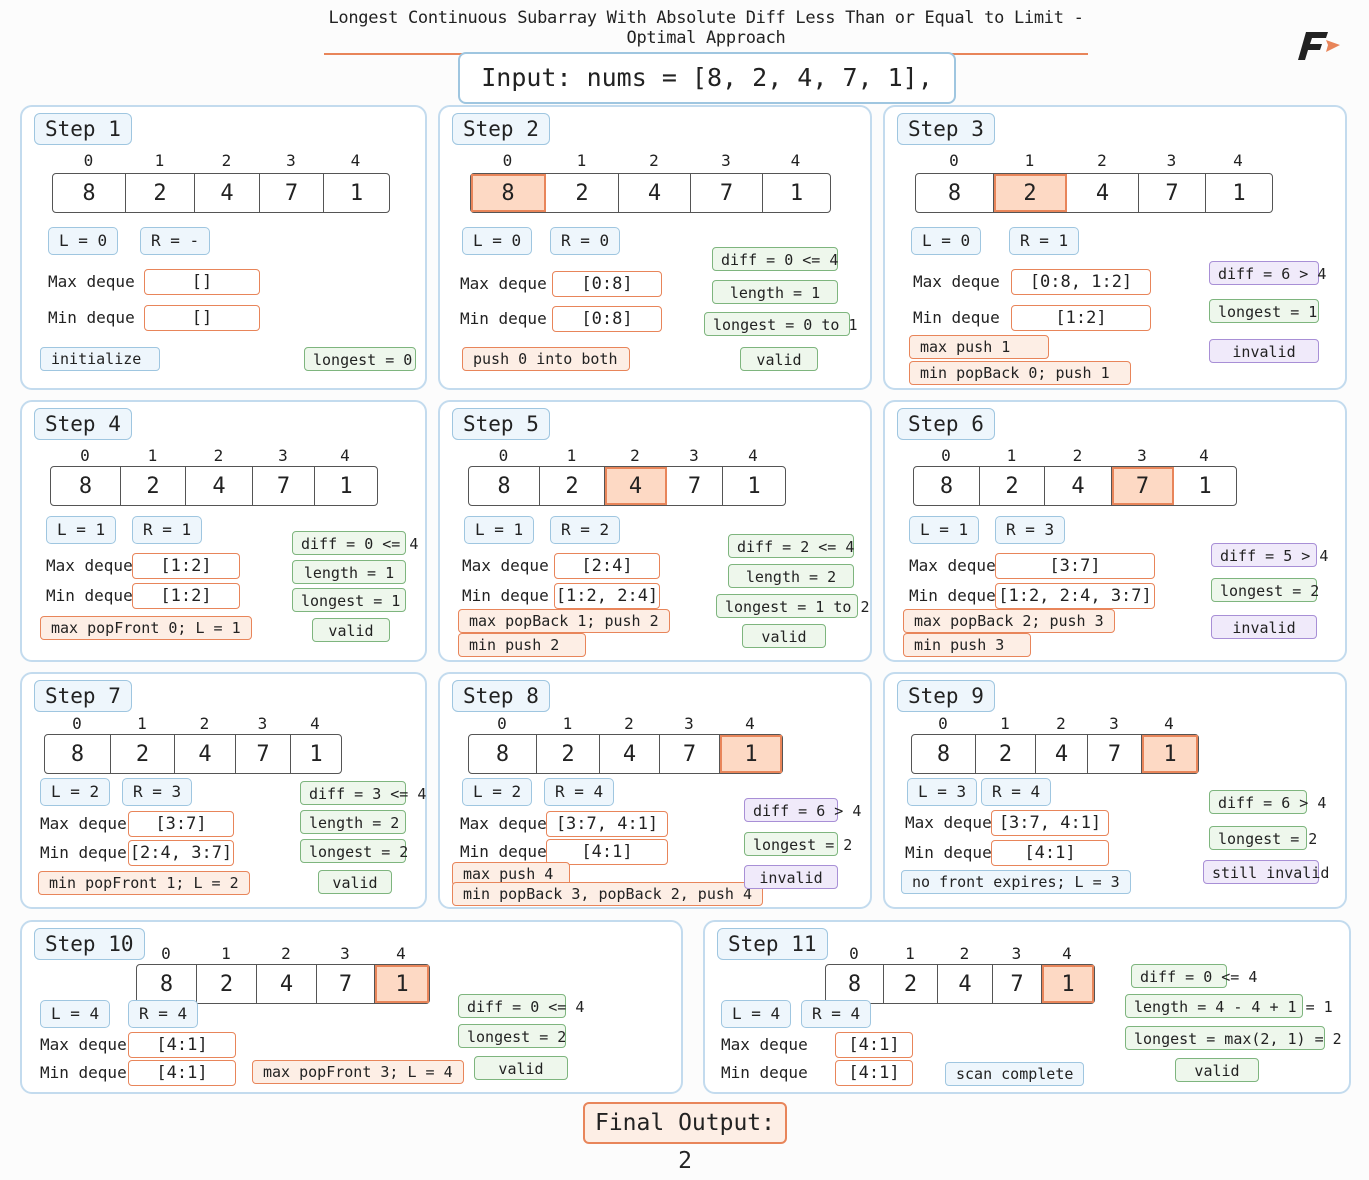  What do you see at coordinates (83, 424) in the screenshot?
I see `step-label: Step 4` at bounding box center [83, 424].